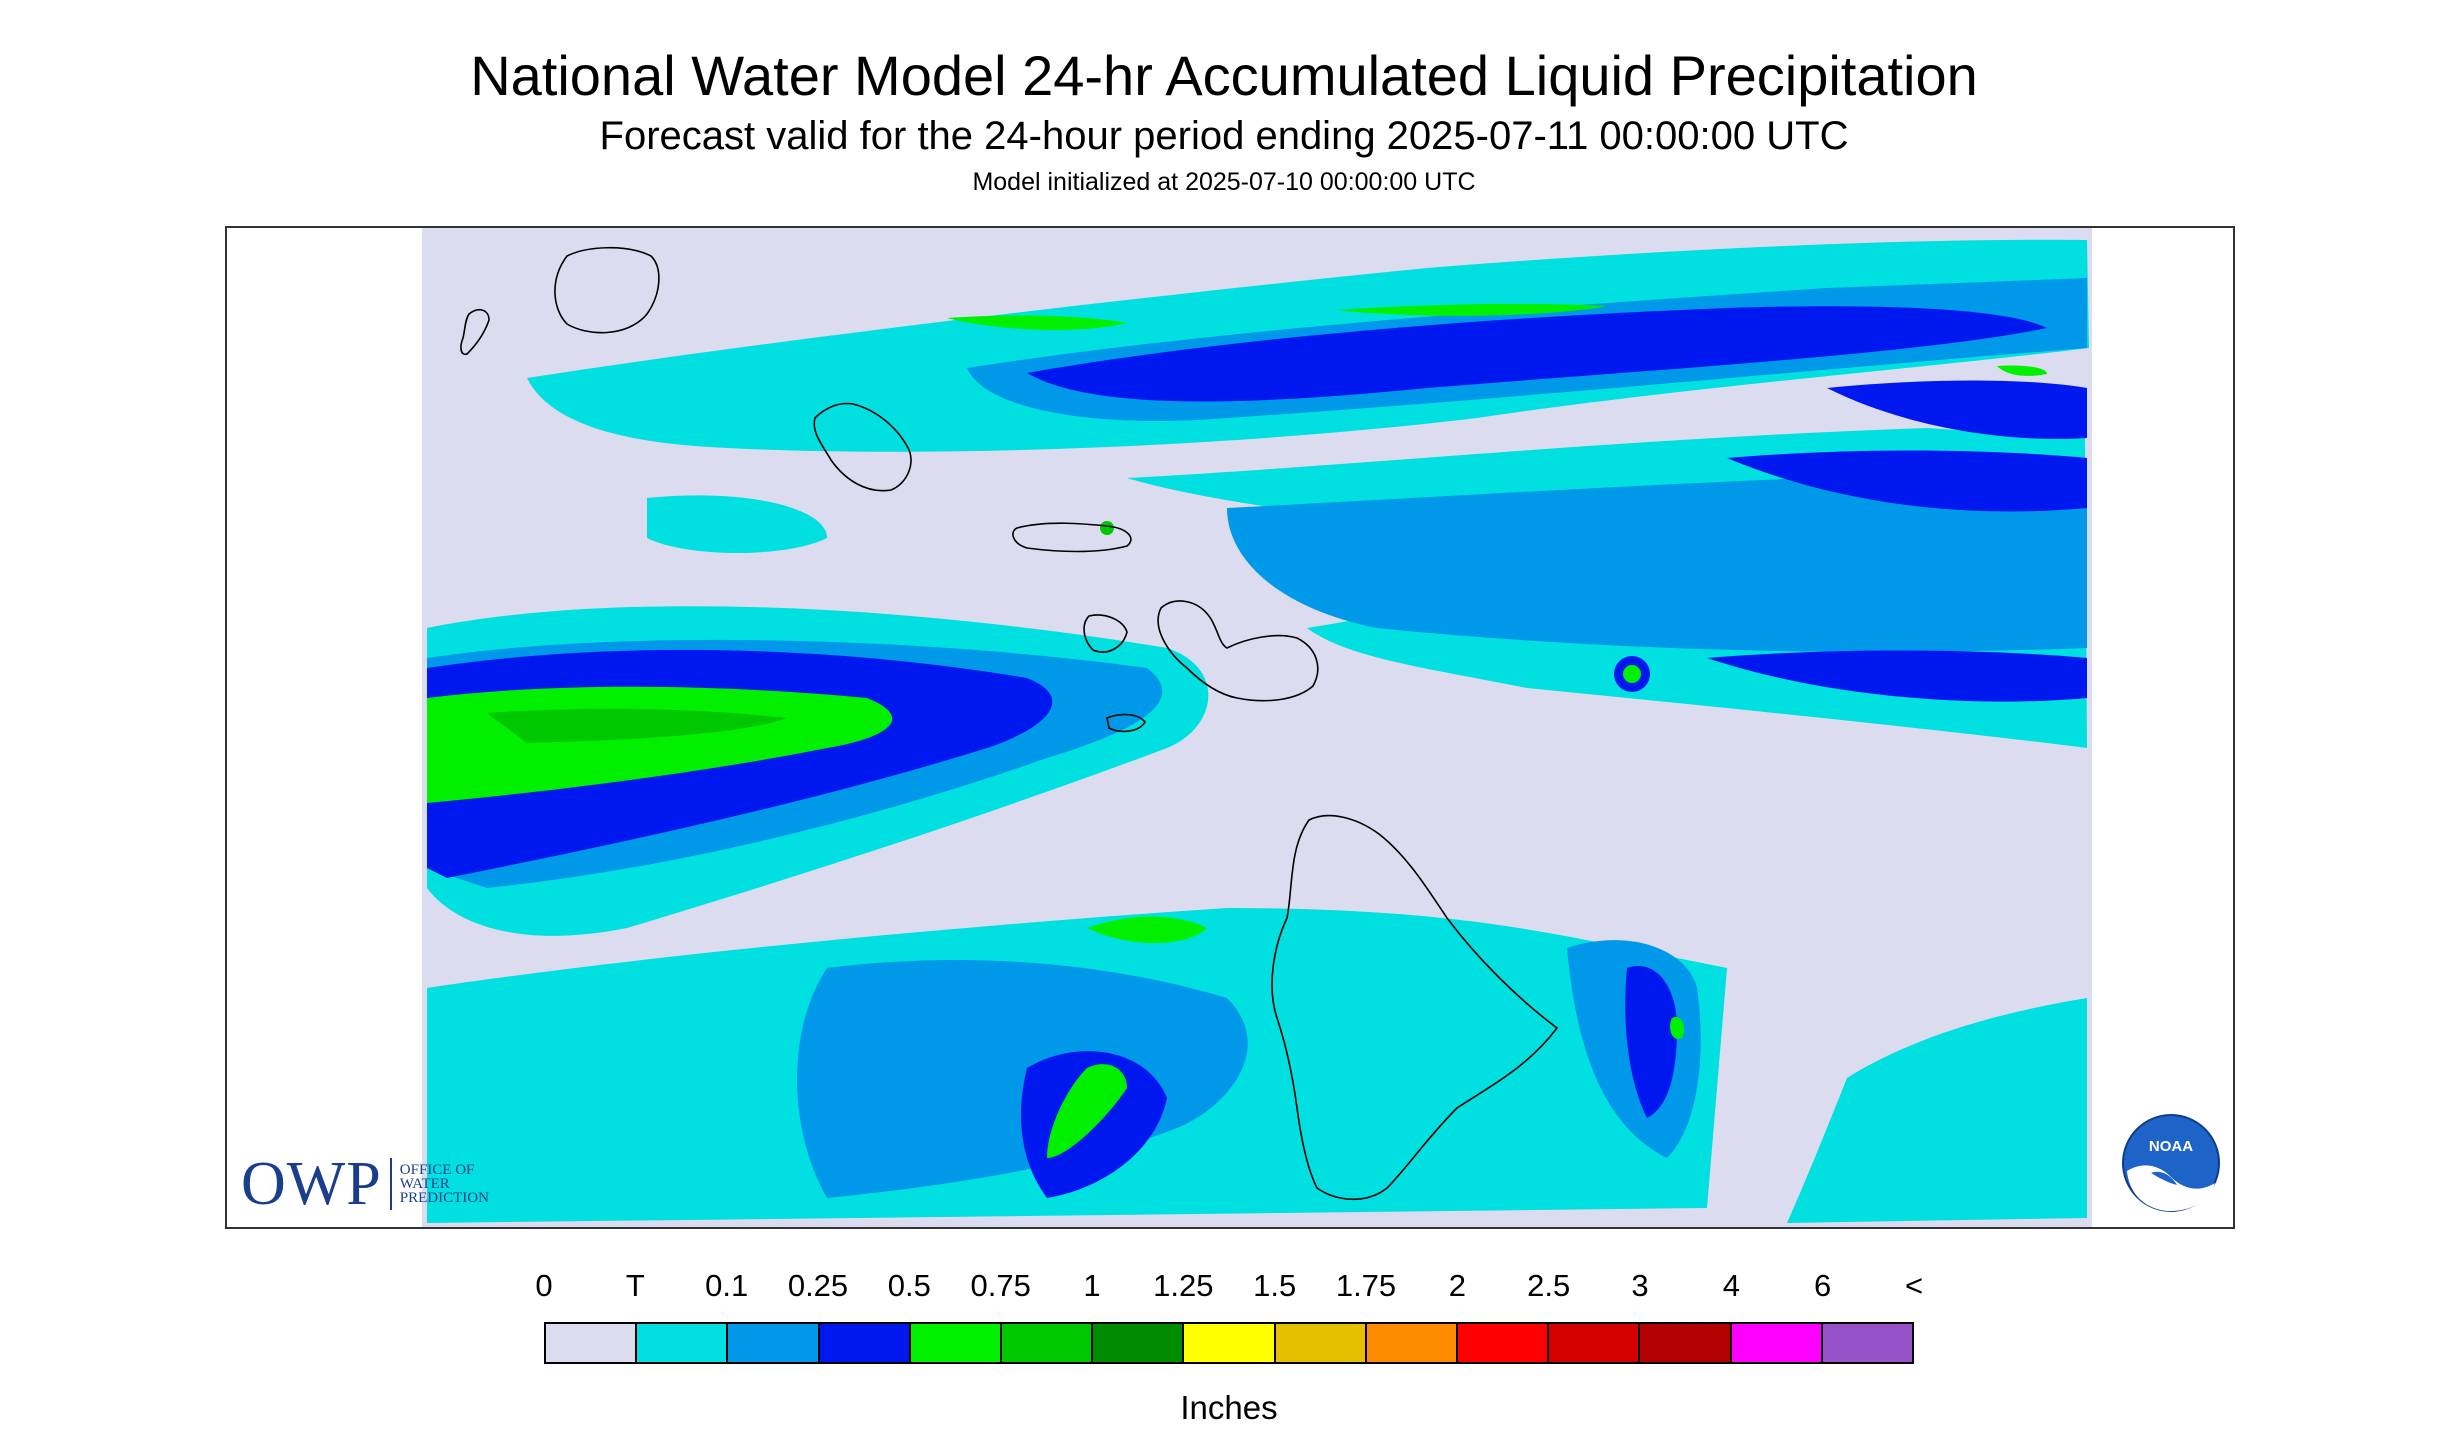 Image resolution: width=2448 pixels, height=1448 pixels. What do you see at coordinates (909, 1285) in the screenshot?
I see `legend-tick-label: 0.5` at bounding box center [909, 1285].